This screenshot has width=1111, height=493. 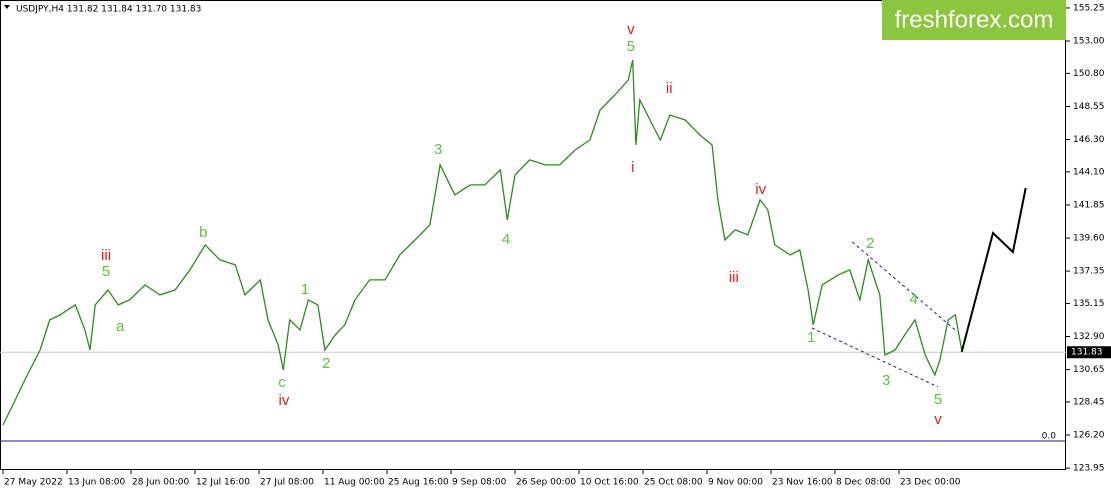 What do you see at coordinates (1049, 437) in the screenshot?
I see `zero-level-label: 0.0` at bounding box center [1049, 437].